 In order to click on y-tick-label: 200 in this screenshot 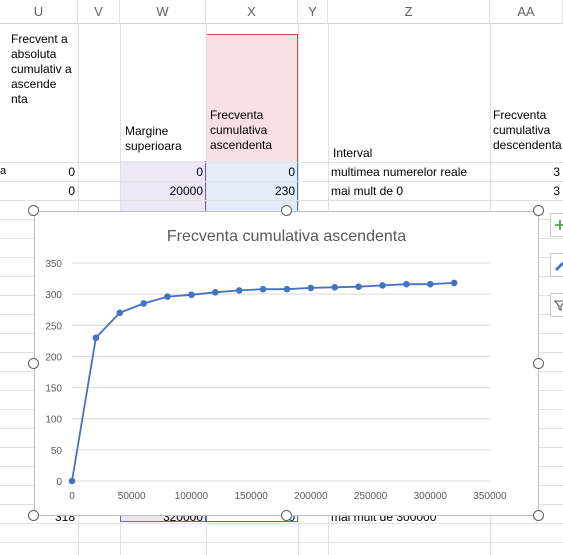, I will do `click(53, 357)`.